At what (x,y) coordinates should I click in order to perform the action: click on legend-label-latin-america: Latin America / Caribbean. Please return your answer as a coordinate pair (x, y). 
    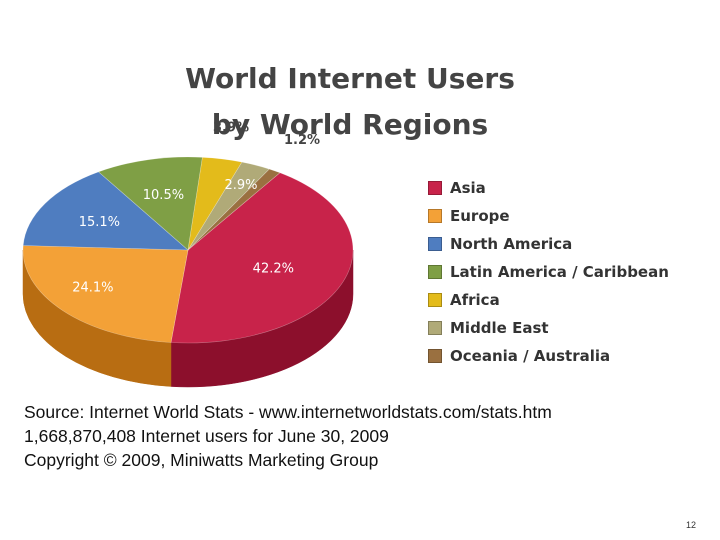
    Looking at the image, I should click on (559, 272).